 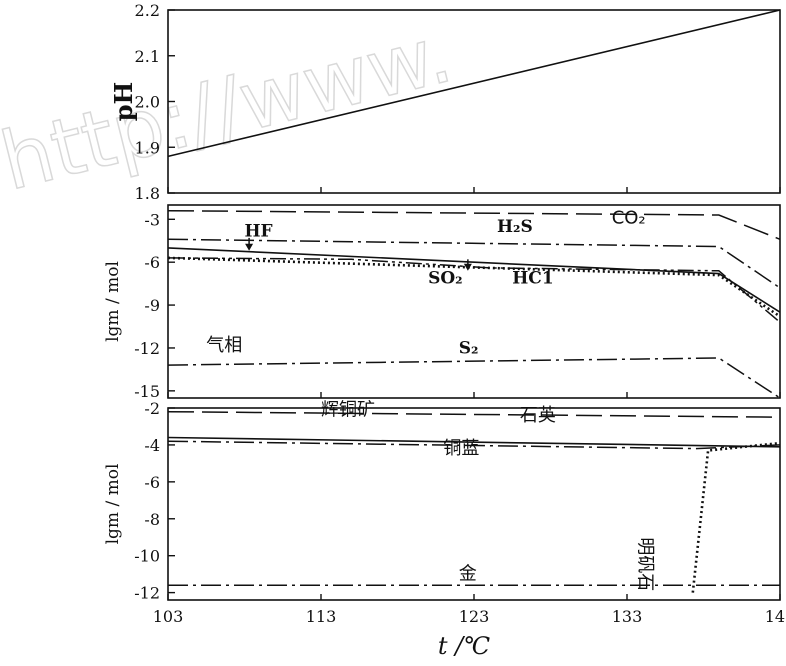 I want to click on series-辉铜矿-line, so click(x=474, y=442).